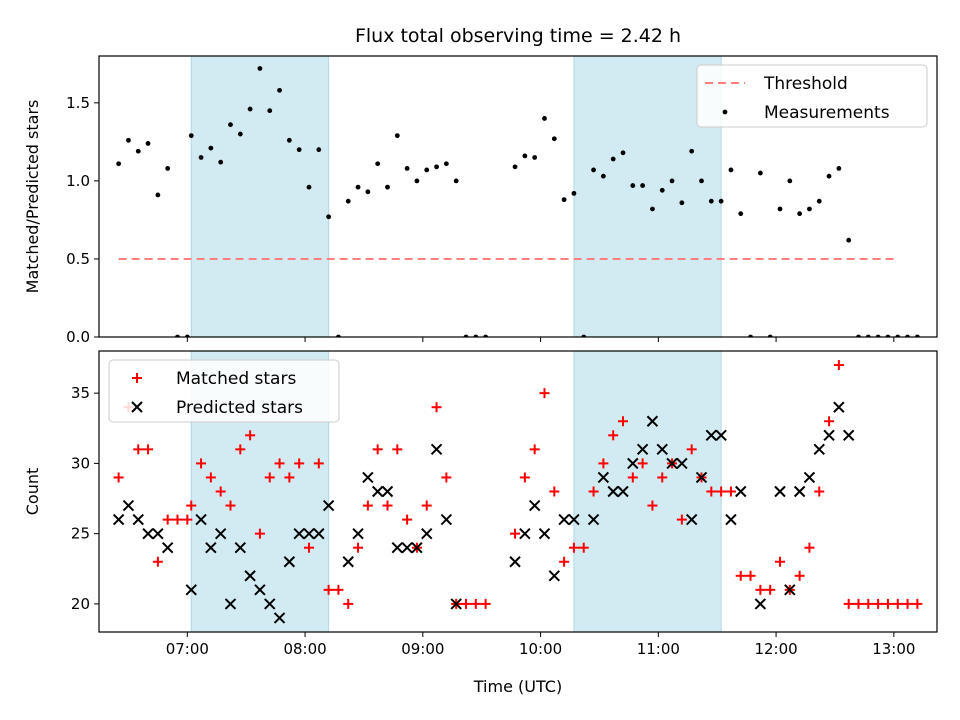 Image resolution: width=960 pixels, height=720 pixels. I want to click on x-axis-label: Time (UTC), so click(517, 686).